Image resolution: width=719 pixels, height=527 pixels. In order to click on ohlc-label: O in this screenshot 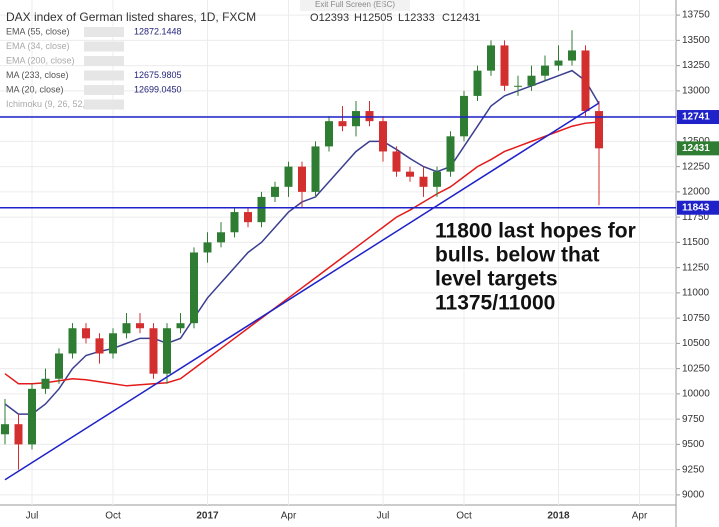, I will do `click(314, 18)`.